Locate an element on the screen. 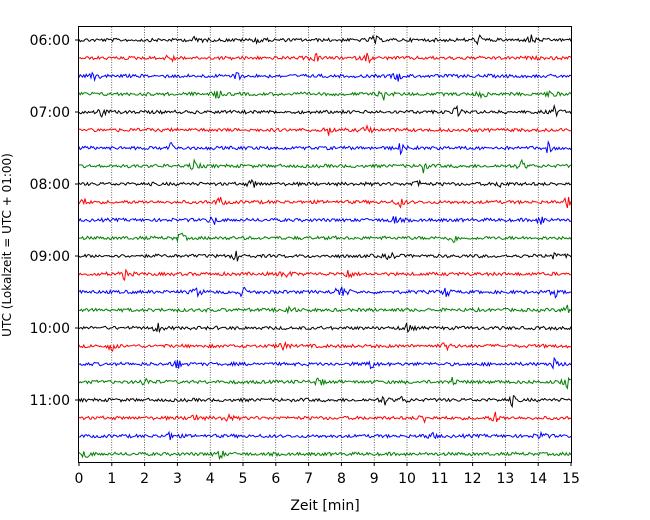  y-tick-label: 07:00 is located at coordinates (50, 113).